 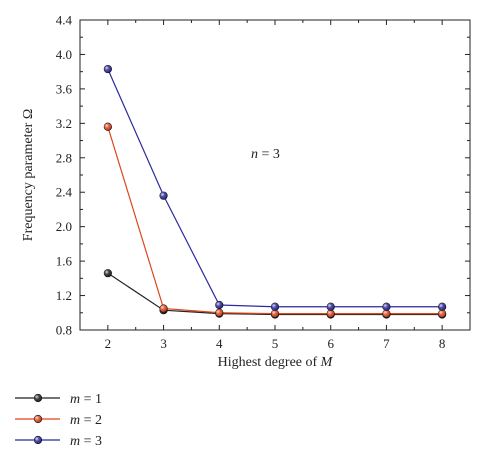 I want to click on x-tick-label: 4, so click(x=219, y=343).